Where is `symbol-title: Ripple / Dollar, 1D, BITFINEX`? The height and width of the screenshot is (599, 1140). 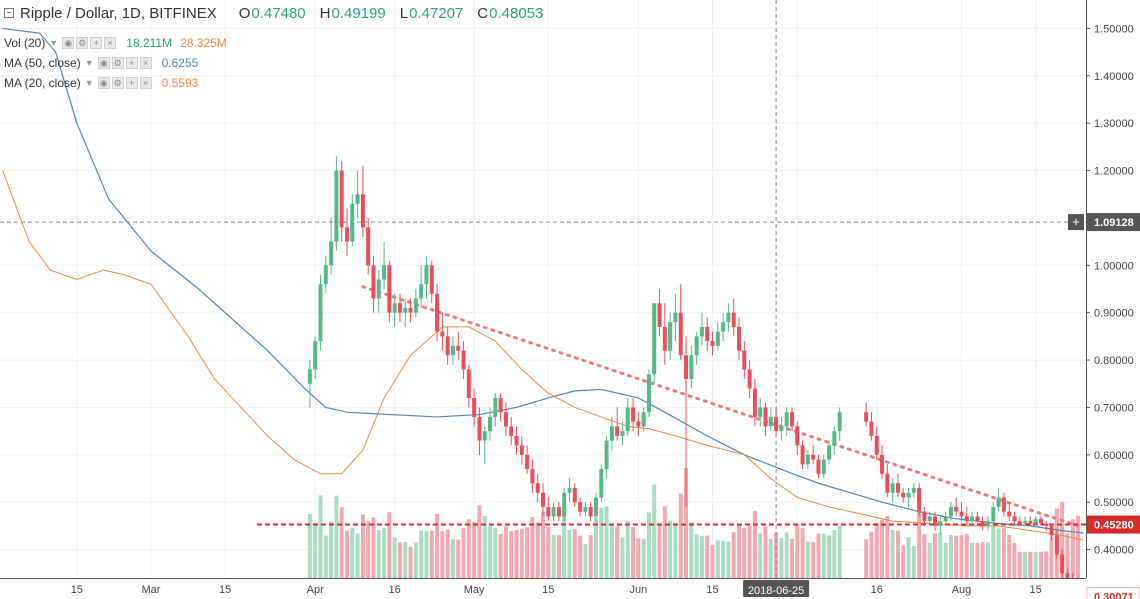 symbol-title: Ripple / Dollar, 1D, BITFINEX is located at coordinates (118, 13).